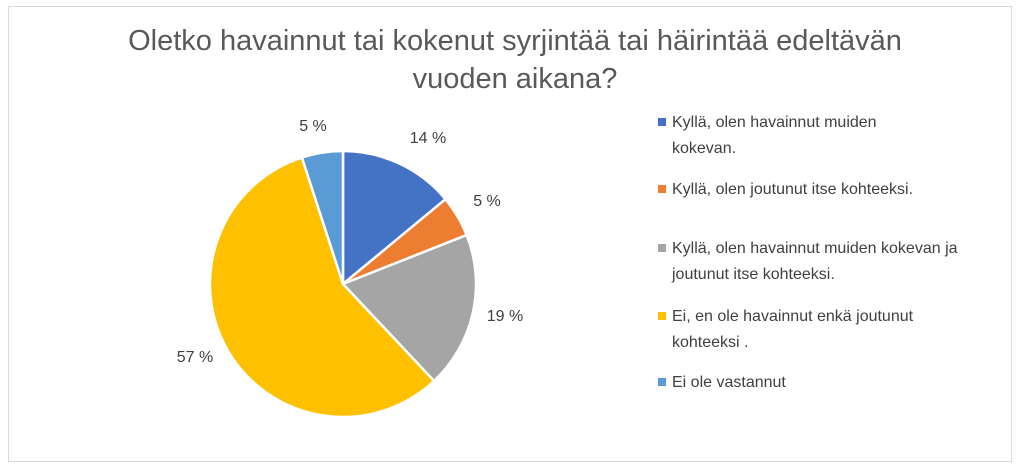 This screenshot has width=1024, height=470. I want to click on data-label-4: 57 %, so click(195, 357).